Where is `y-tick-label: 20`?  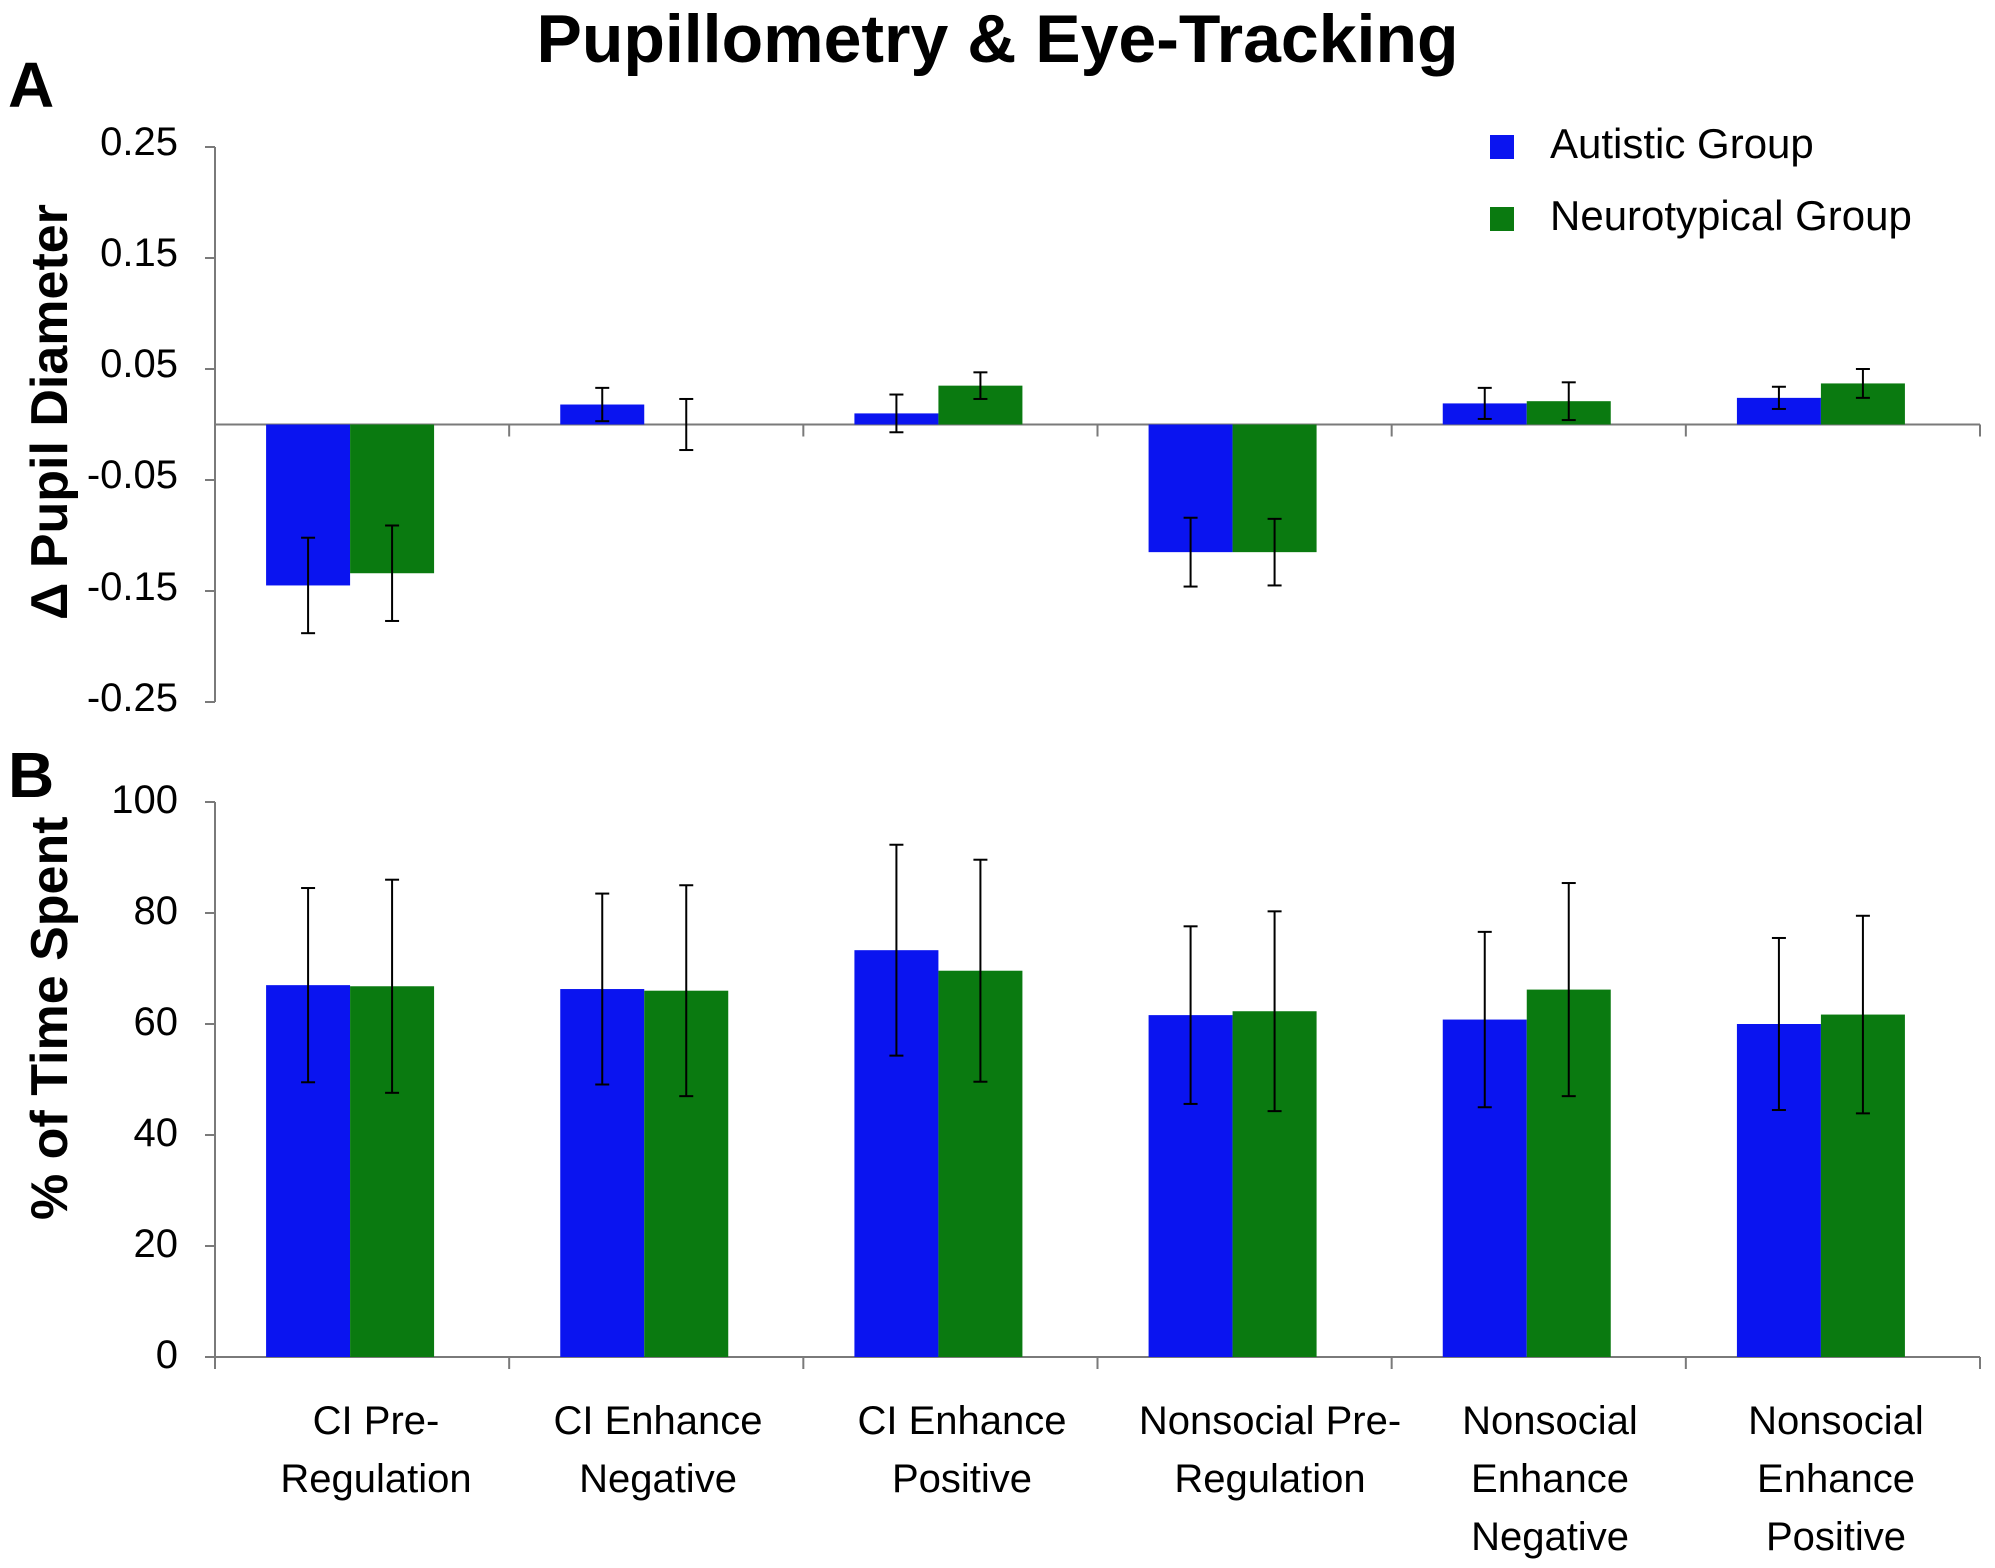
y-tick-label: 20 is located at coordinates (156, 1244).